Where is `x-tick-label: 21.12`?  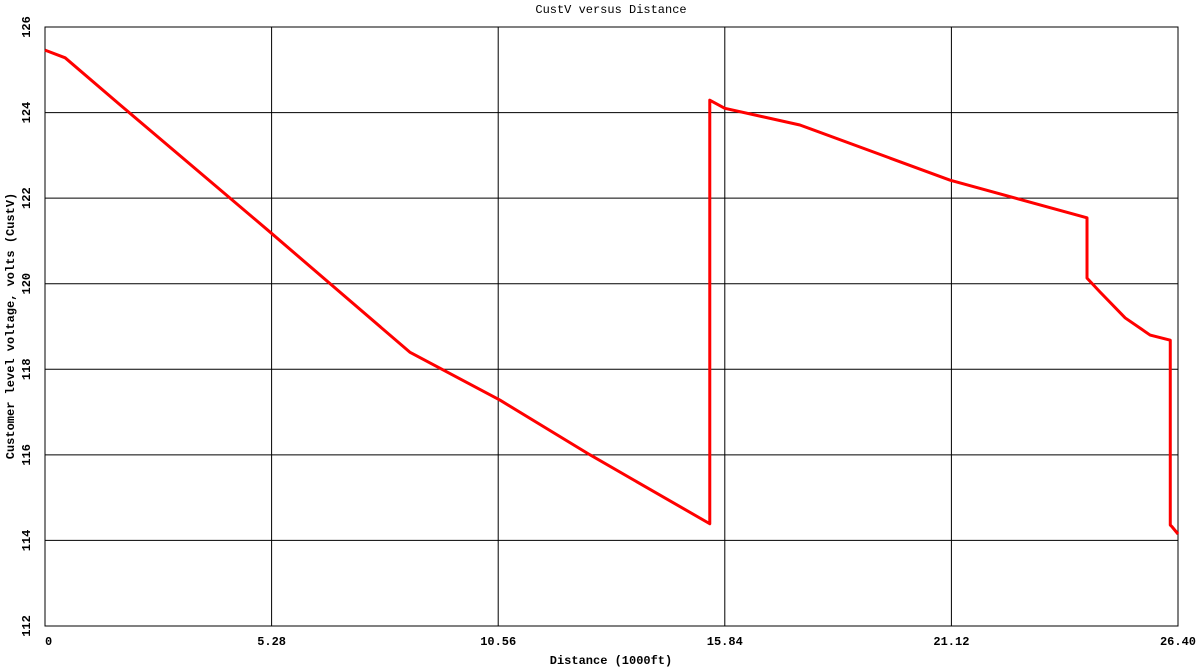
x-tick-label: 21.12 is located at coordinates (951, 642).